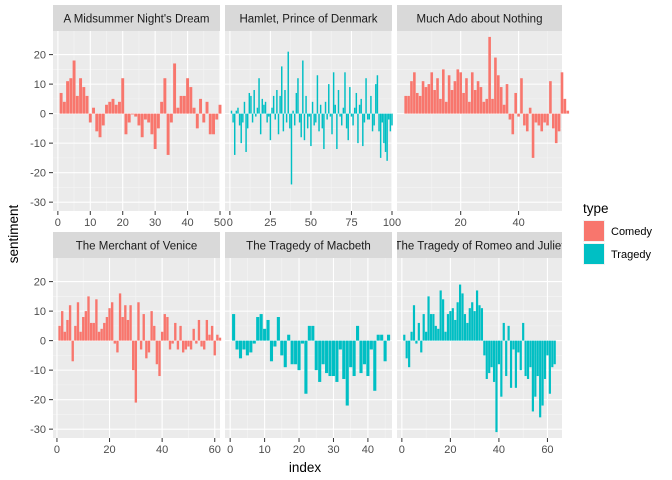 The width and height of the screenshot is (672, 480). Describe the element at coordinates (38, 174) in the screenshot. I see `y-tick-label: -20` at that location.